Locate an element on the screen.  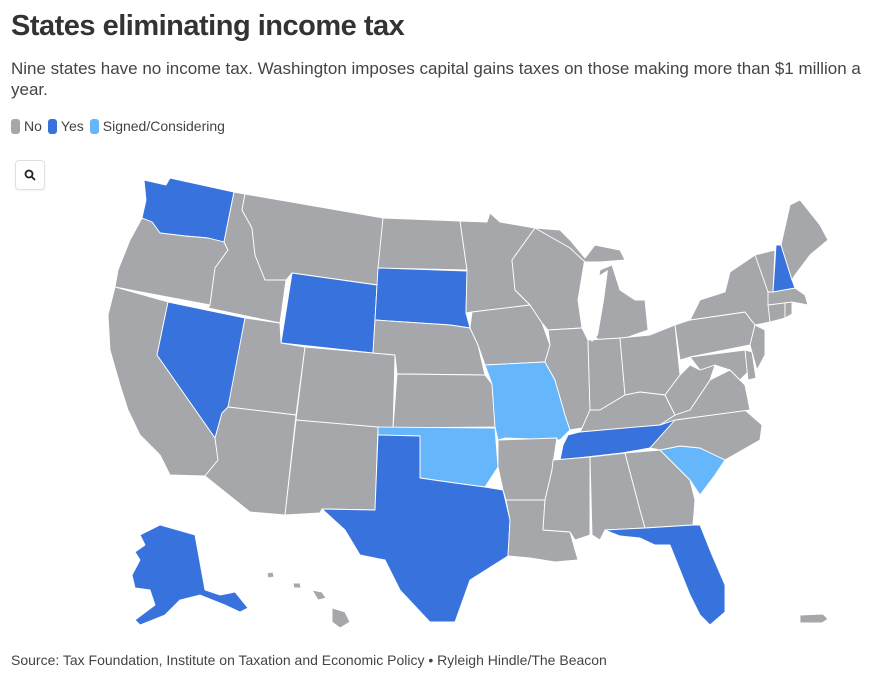
legend-label-signed-considering: Signed/Considering is located at coordinates (163, 126).